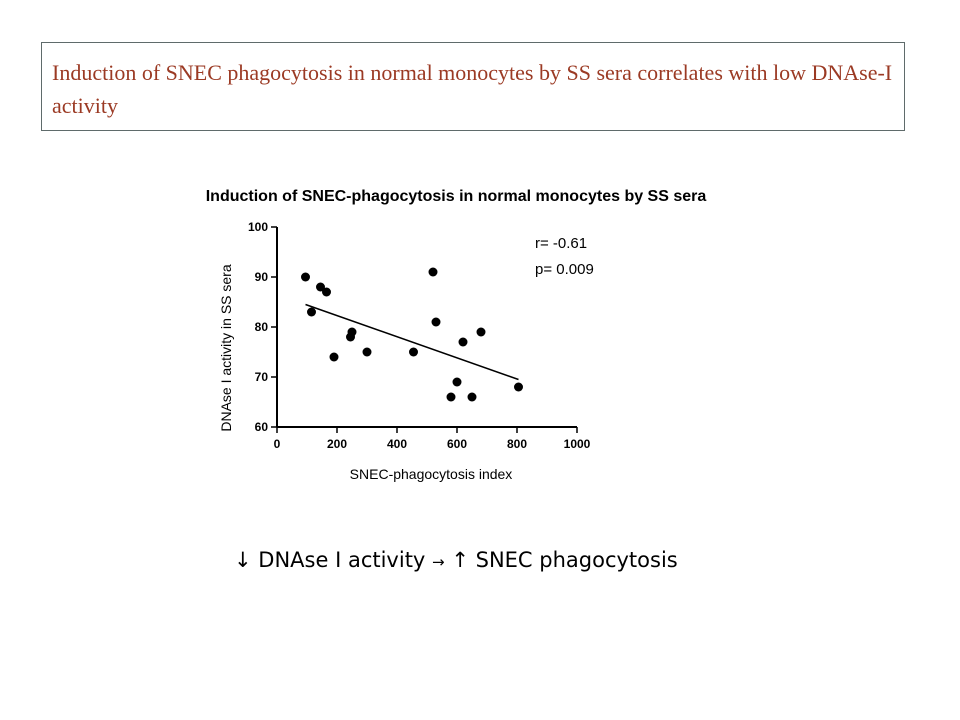 The width and height of the screenshot is (960, 720). I want to click on y-tick-label: 90, so click(262, 277).